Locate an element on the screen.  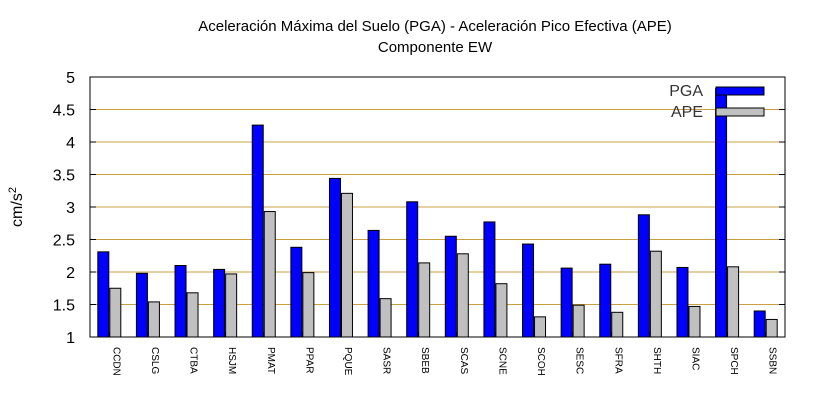
chart-subtitle: Componente EW is located at coordinates (435, 47).